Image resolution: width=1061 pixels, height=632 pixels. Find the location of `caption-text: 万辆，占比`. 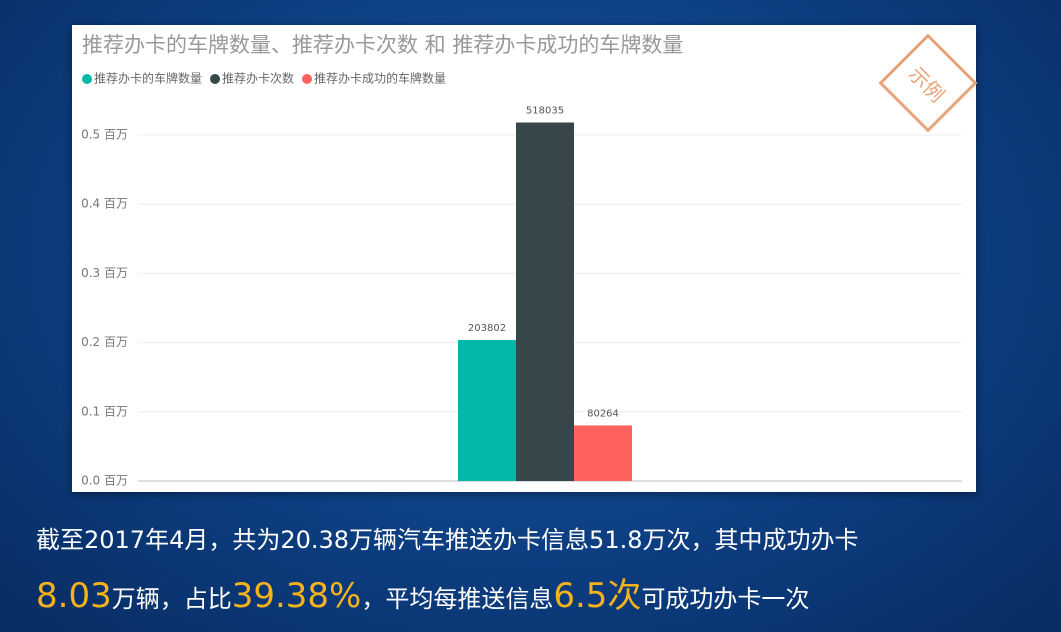

caption-text: 万辆，占比 is located at coordinates (171, 599).